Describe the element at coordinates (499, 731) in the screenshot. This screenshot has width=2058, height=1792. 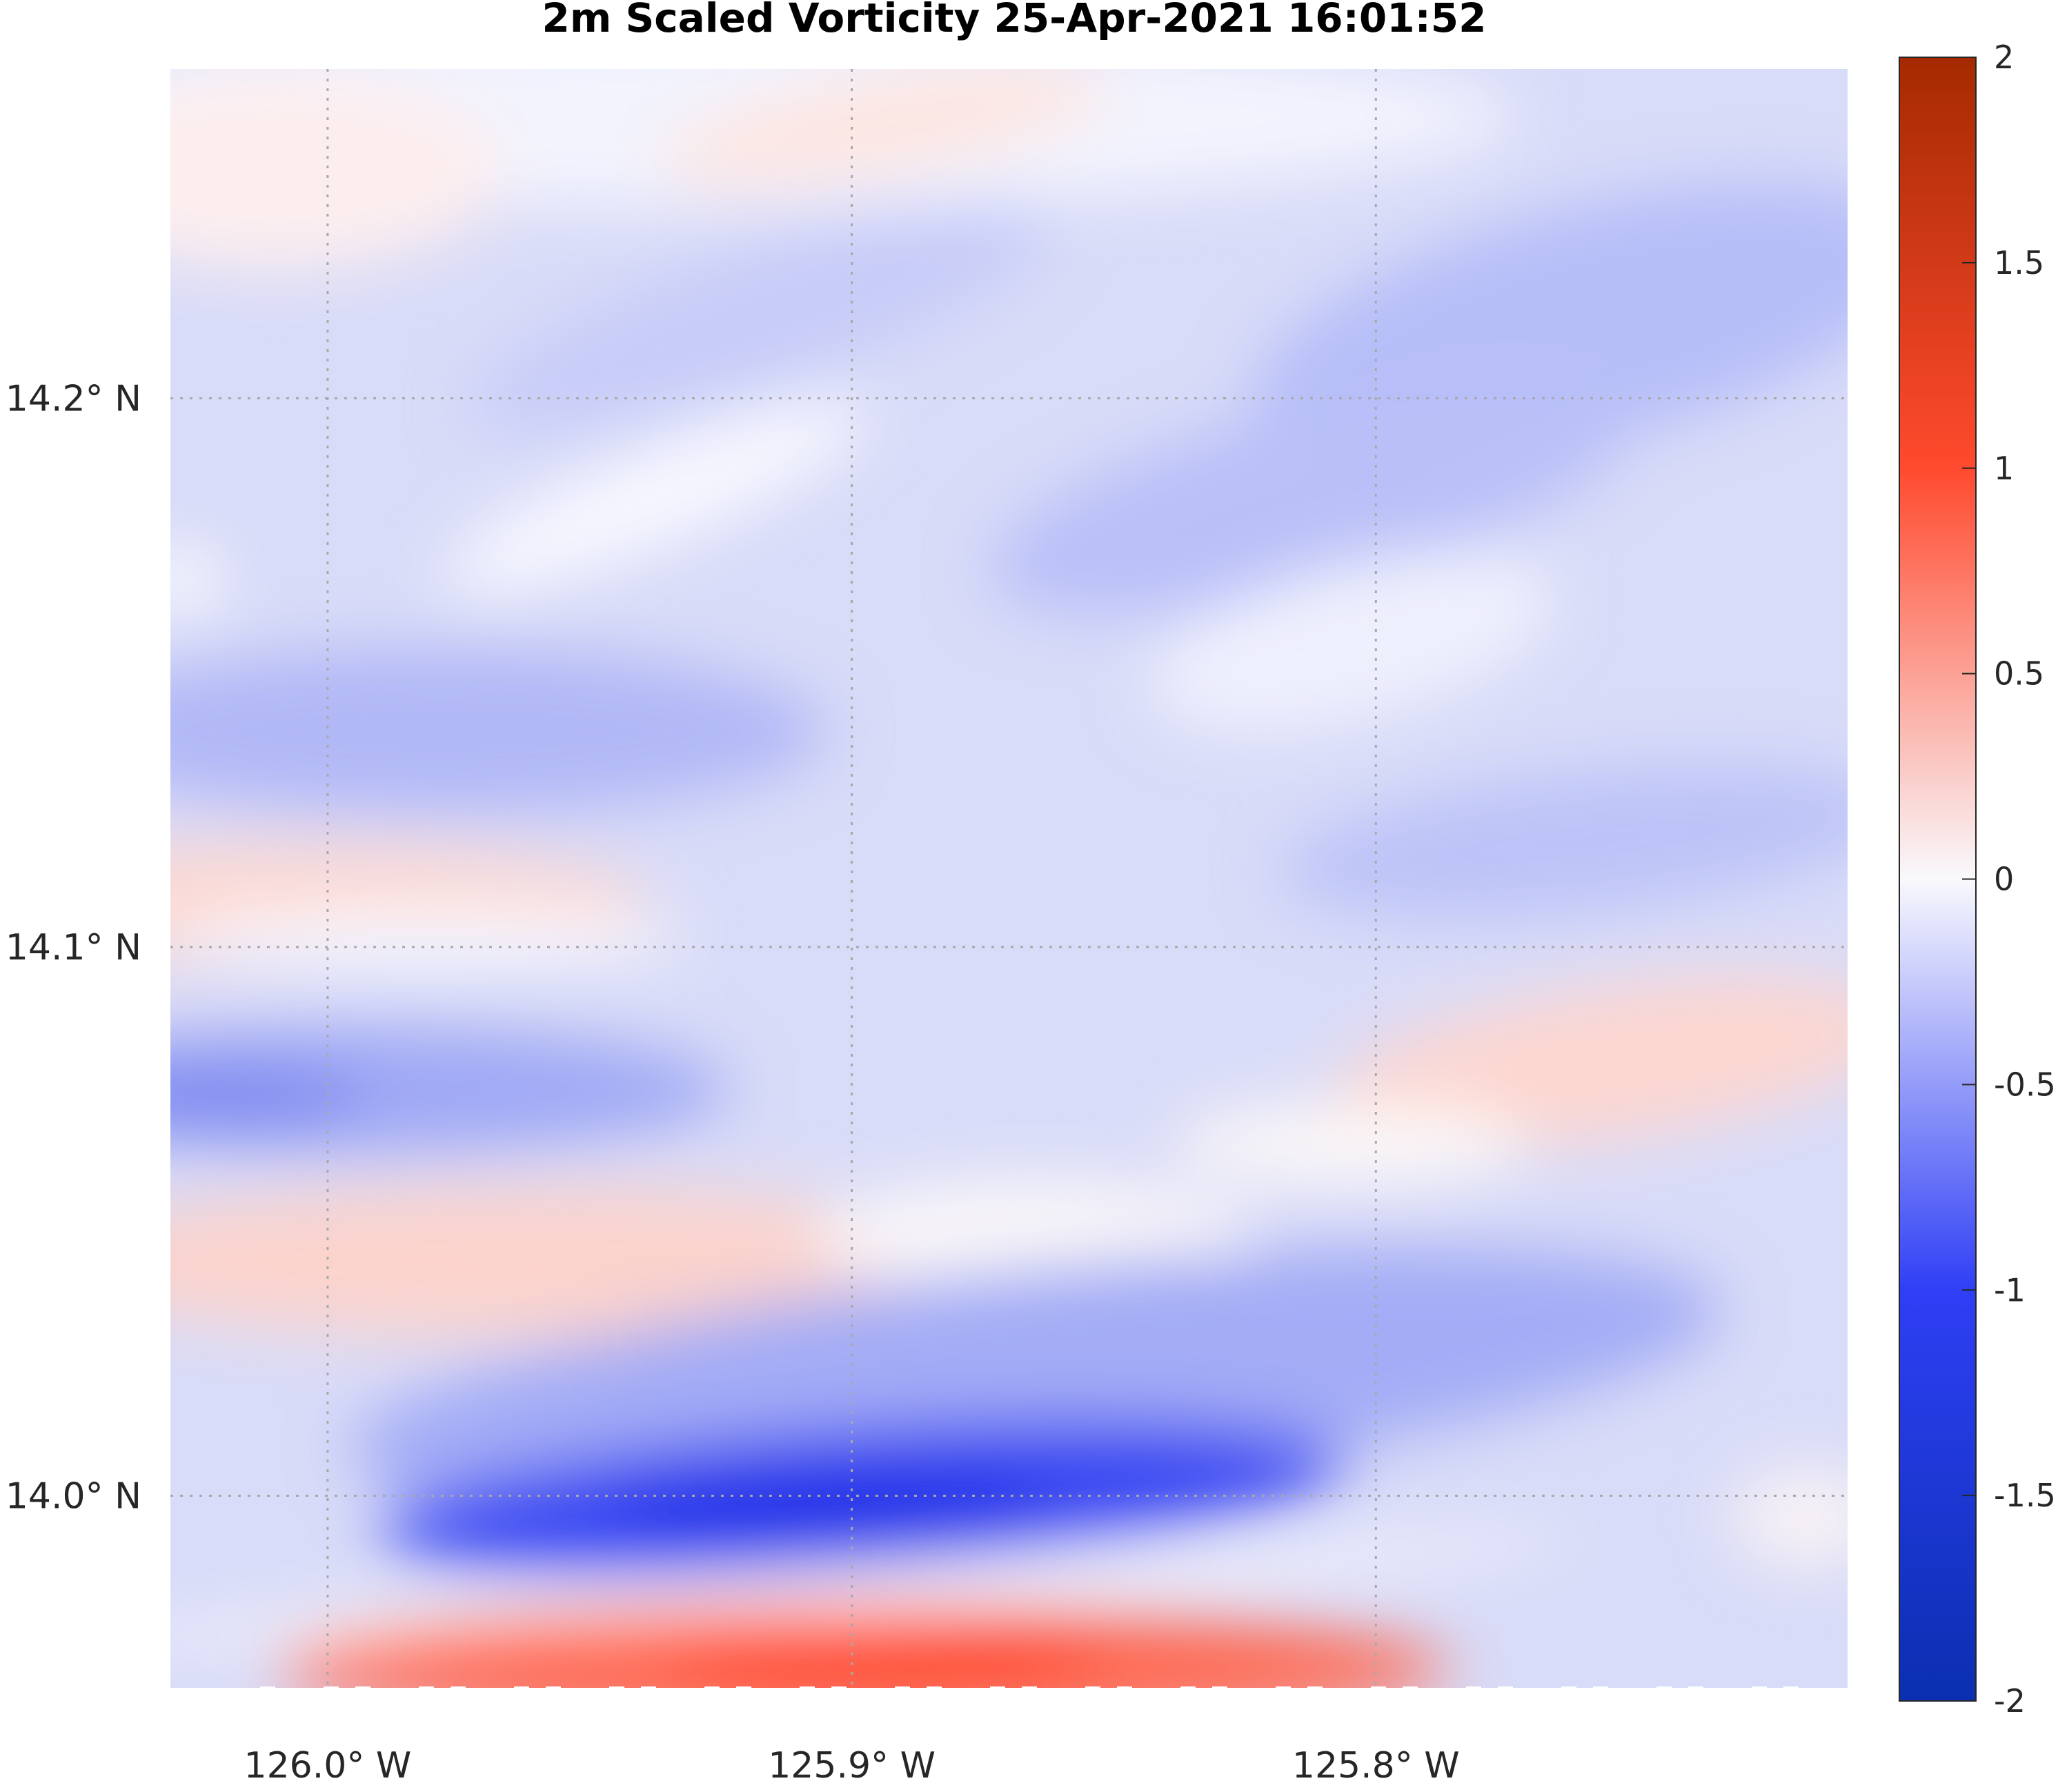
I see `field-blue-left-band` at that location.